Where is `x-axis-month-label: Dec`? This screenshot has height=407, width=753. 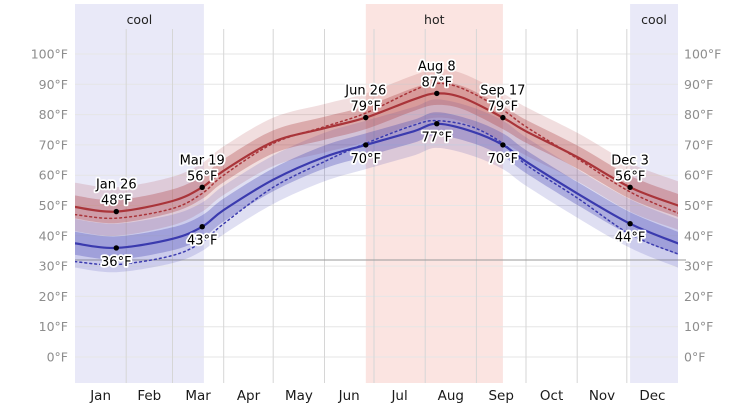 x-axis-month-label: Dec is located at coordinates (652, 396).